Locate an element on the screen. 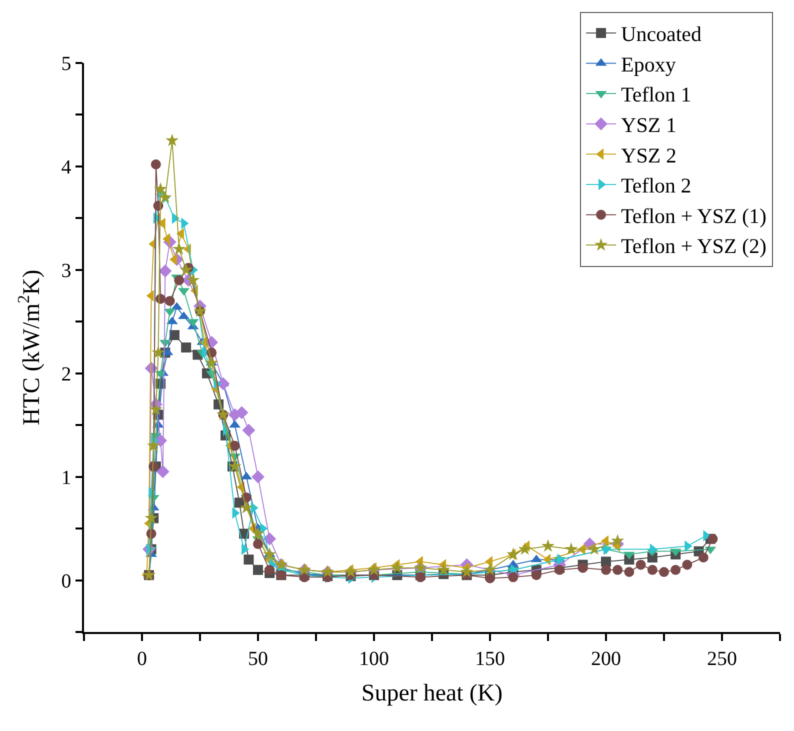 This screenshot has width=794, height=731. y-tick-label: 3 is located at coordinates (66, 271).